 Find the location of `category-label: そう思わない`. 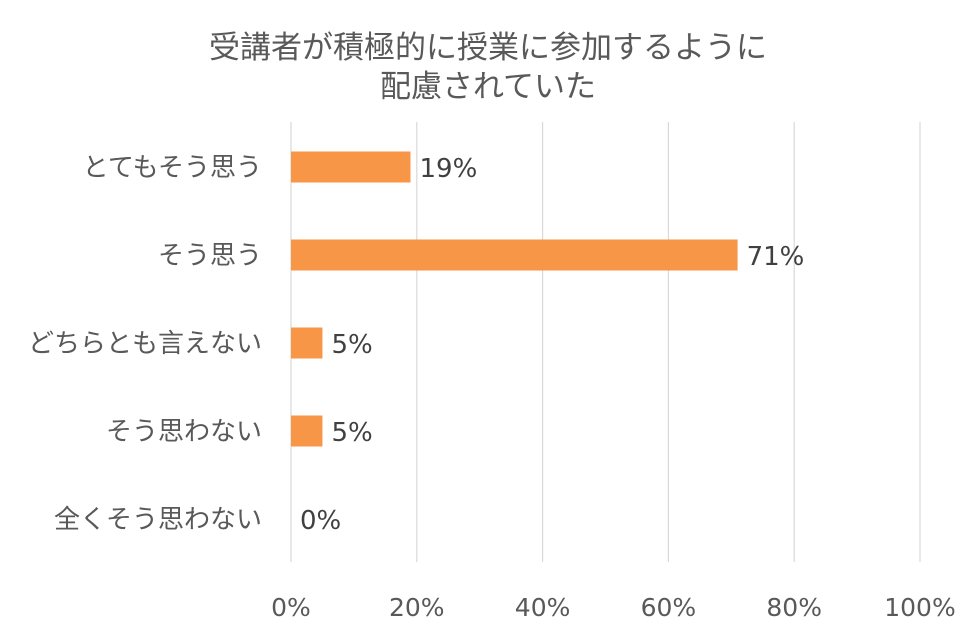

category-label: そう思わない is located at coordinates (184, 432).